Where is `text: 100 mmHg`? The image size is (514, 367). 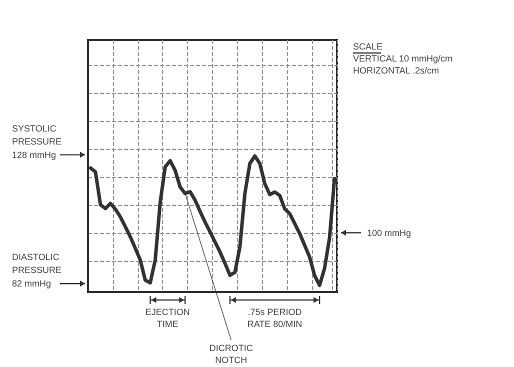
text: 100 mmHg is located at coordinates (389, 233).